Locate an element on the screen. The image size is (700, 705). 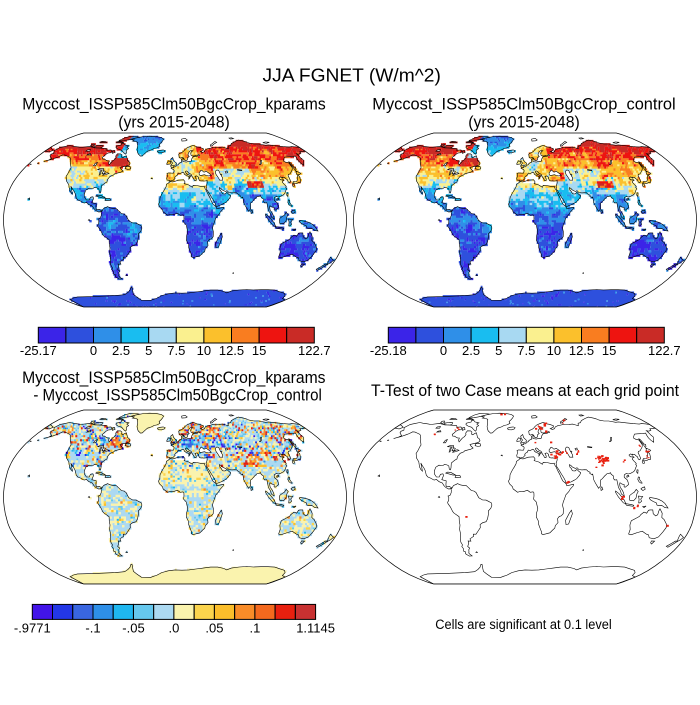
svg-text: .0 is located at coordinates (173, 627).